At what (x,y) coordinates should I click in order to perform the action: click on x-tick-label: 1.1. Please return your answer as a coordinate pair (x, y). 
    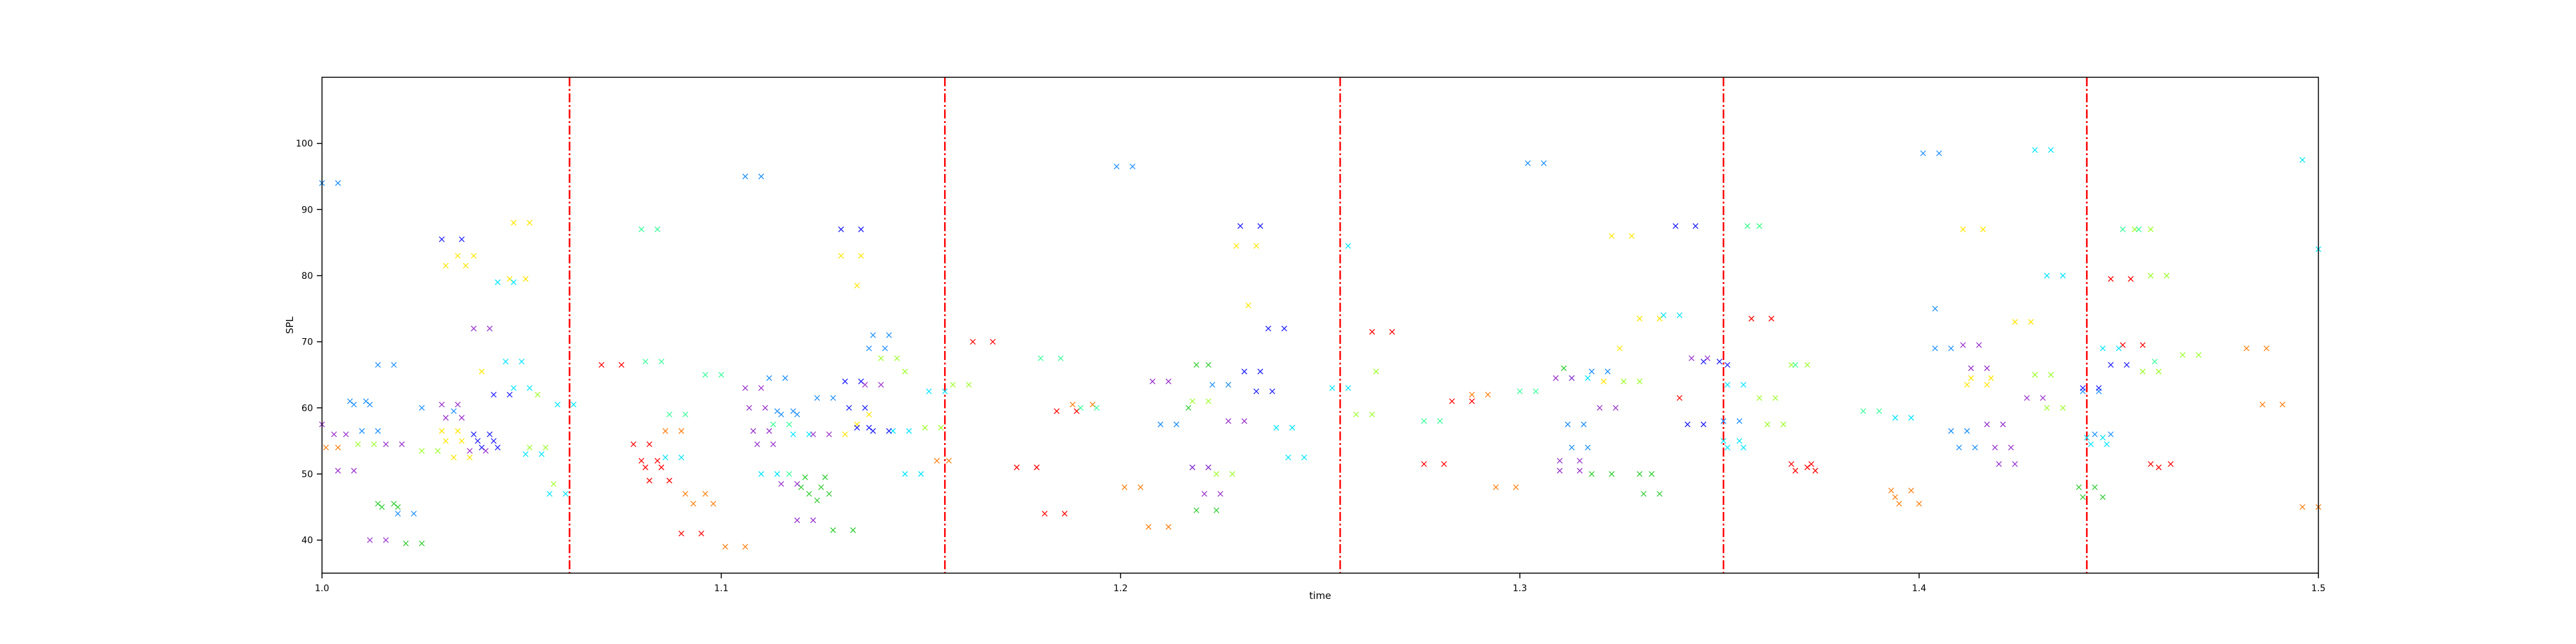
    Looking at the image, I should click on (721, 588).